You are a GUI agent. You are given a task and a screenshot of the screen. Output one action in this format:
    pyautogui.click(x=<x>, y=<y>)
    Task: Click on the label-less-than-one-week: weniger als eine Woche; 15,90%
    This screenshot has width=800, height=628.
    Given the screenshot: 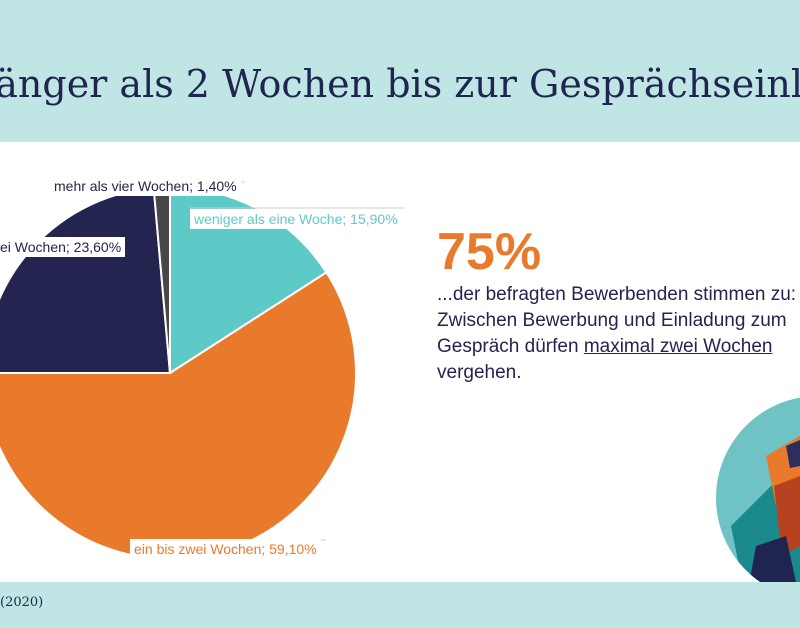 What is the action you would take?
    pyautogui.click(x=296, y=219)
    